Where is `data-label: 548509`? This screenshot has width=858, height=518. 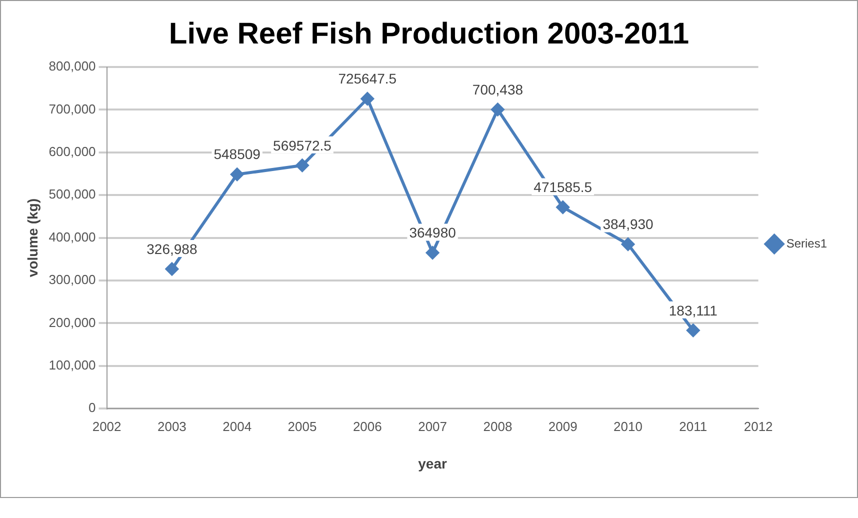 data-label: 548509 is located at coordinates (237, 154).